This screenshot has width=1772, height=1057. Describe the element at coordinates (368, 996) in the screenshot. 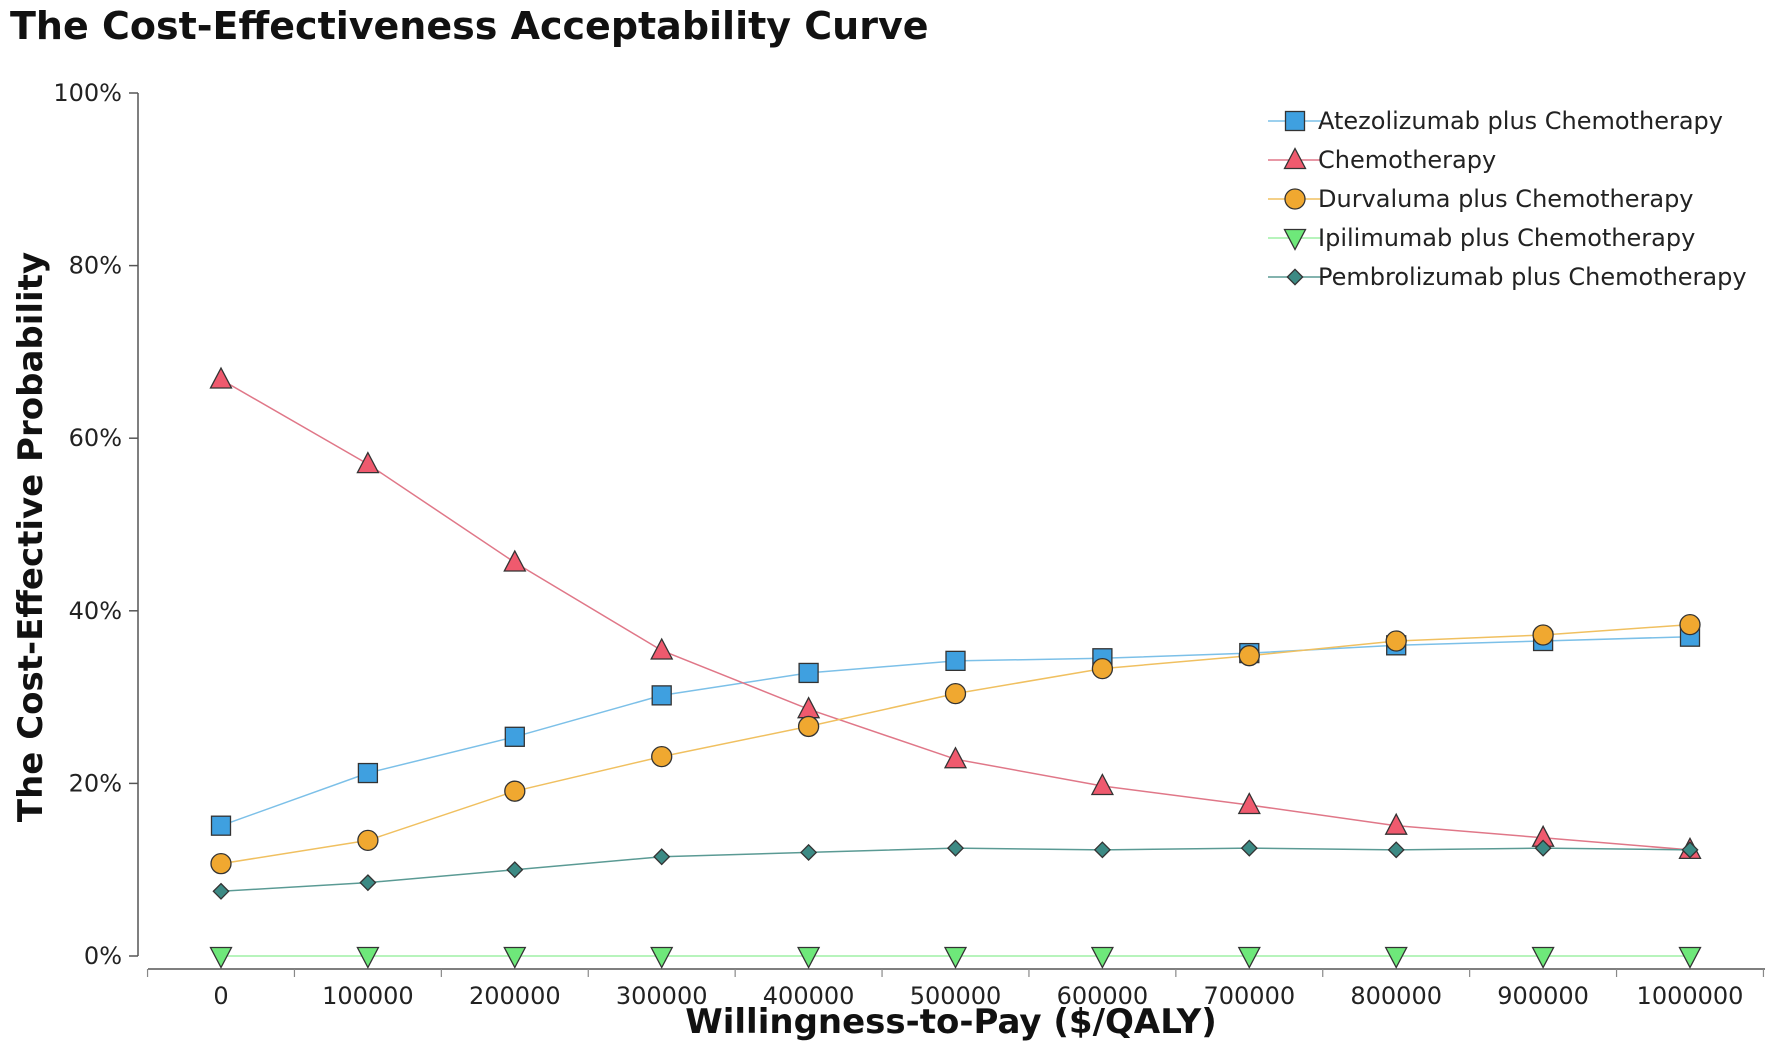

I see `x-tick-label: 100000` at that location.